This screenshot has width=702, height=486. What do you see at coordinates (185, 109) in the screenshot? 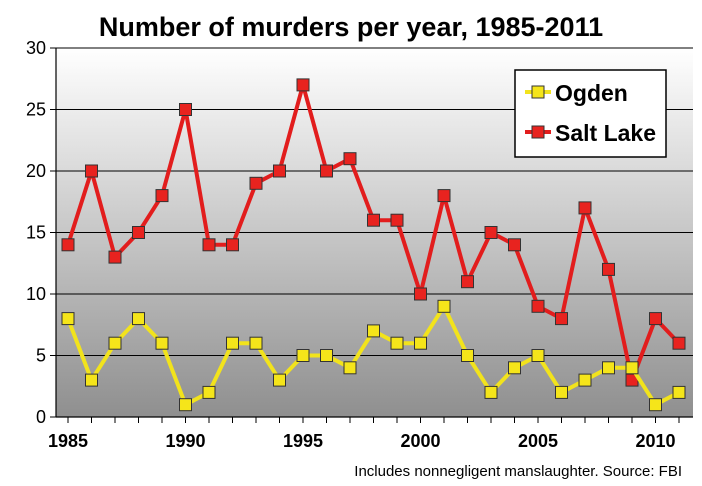
I see `point-salt-lake-1990` at bounding box center [185, 109].